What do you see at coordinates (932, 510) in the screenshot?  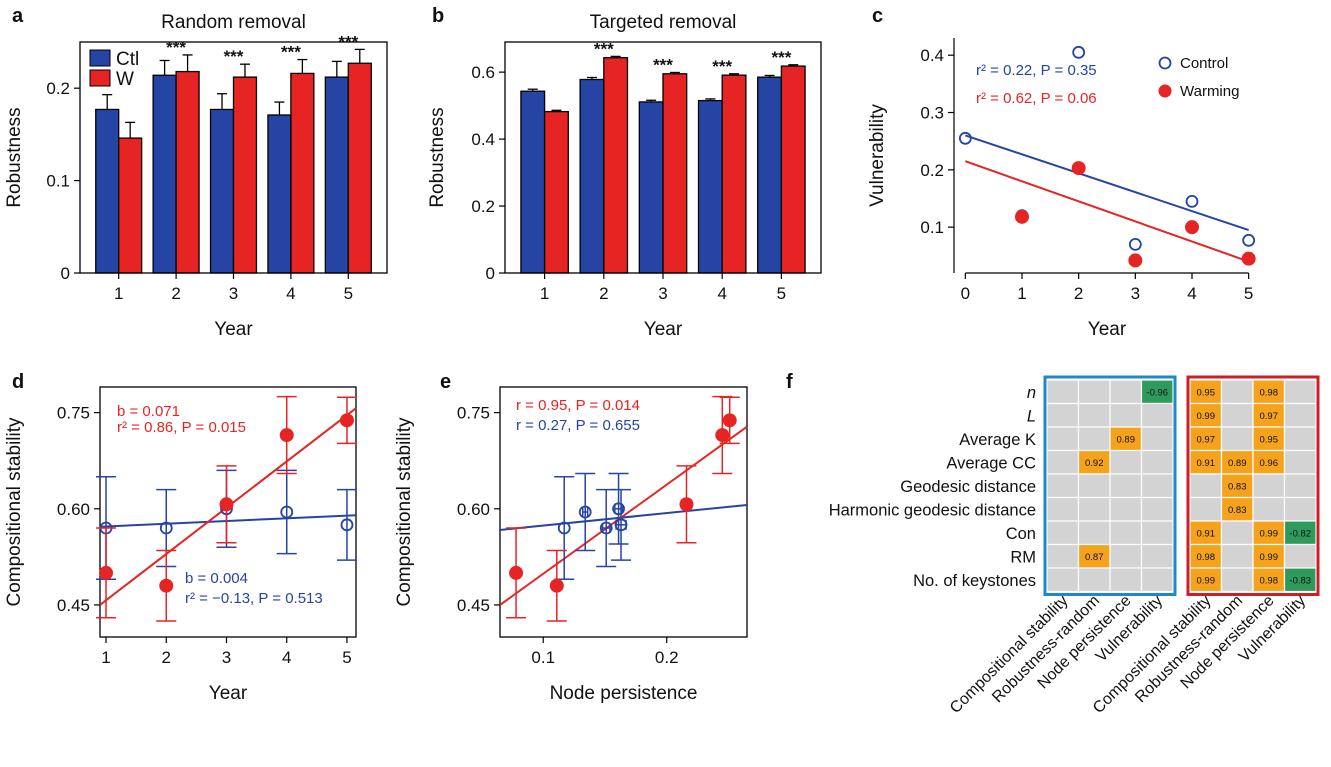 I see `row-label: Harmonic geodesic distance` at bounding box center [932, 510].